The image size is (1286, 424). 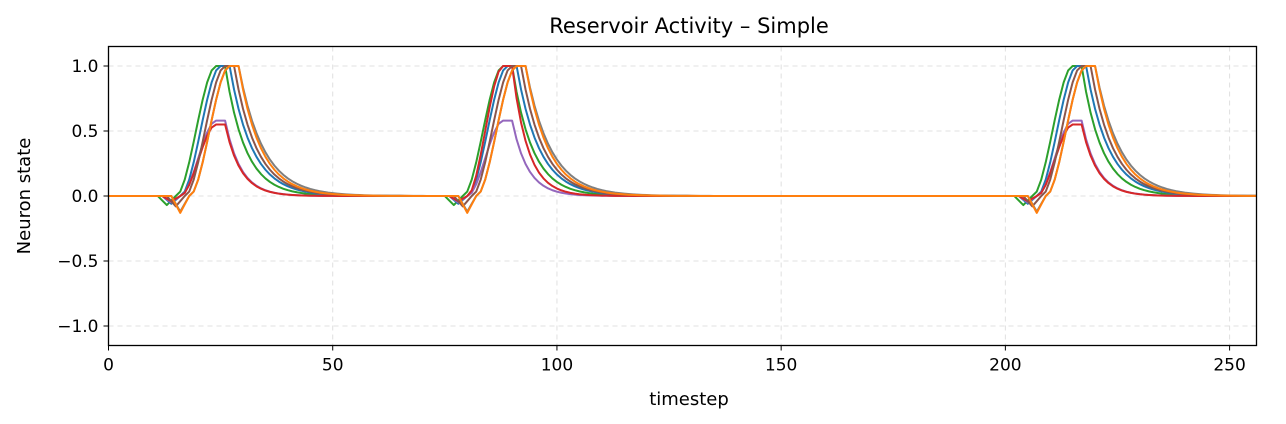 I want to click on x-tick-label: 200, so click(x=1005, y=366).